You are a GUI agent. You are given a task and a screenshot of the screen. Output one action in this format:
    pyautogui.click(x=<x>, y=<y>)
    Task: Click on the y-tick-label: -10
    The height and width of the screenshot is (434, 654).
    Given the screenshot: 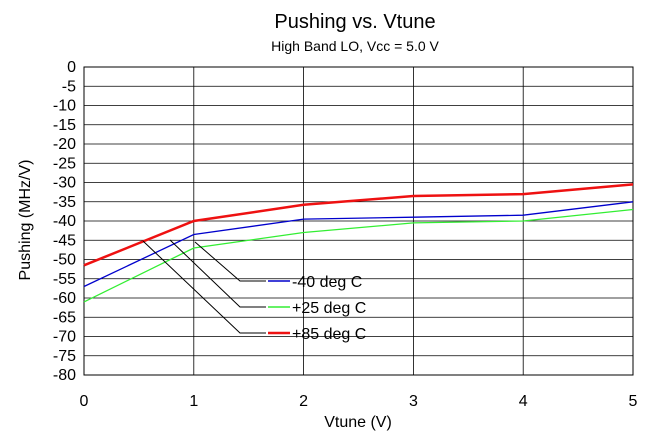 What is the action you would take?
    pyautogui.click(x=64, y=106)
    